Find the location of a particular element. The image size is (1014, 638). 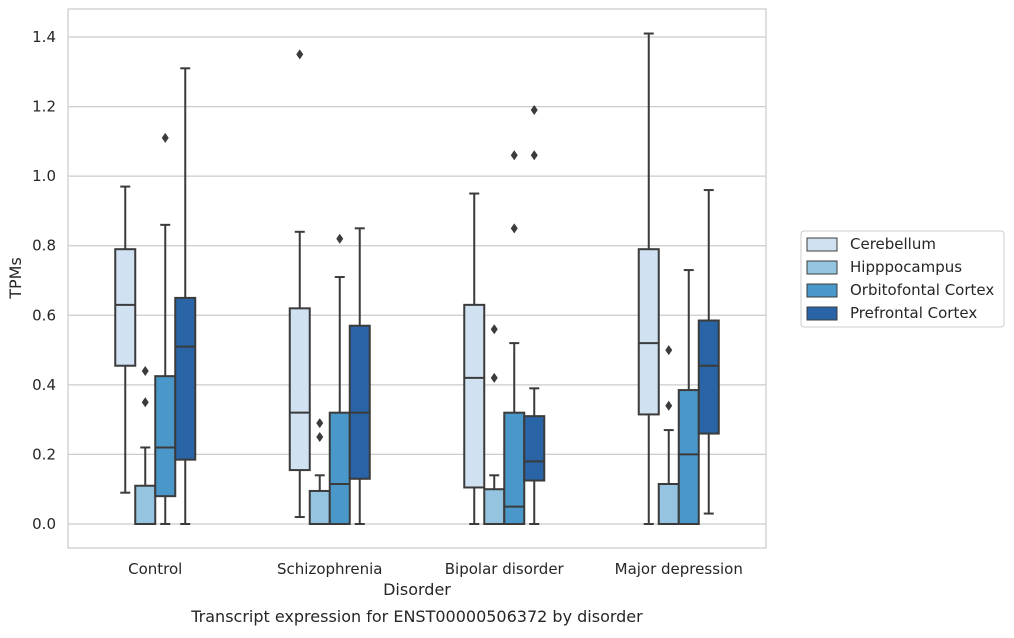

box-prefrontal-cortex-bipolar-disorder is located at coordinates (534, 315).